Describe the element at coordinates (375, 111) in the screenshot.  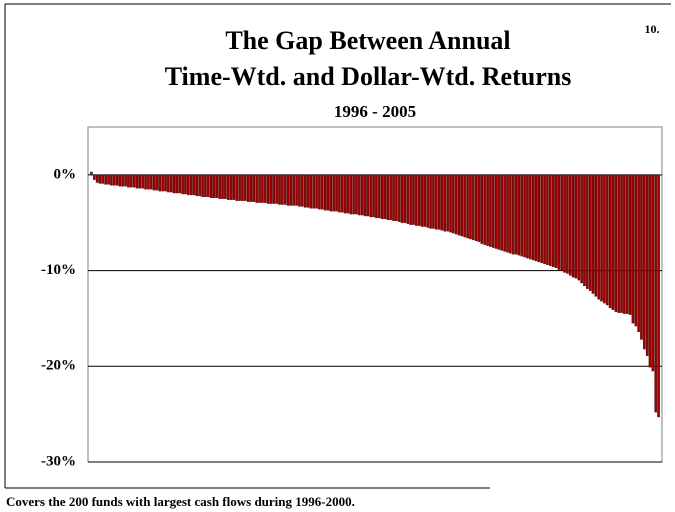
I see `chart-subtitle: 1996 - 2005` at that location.